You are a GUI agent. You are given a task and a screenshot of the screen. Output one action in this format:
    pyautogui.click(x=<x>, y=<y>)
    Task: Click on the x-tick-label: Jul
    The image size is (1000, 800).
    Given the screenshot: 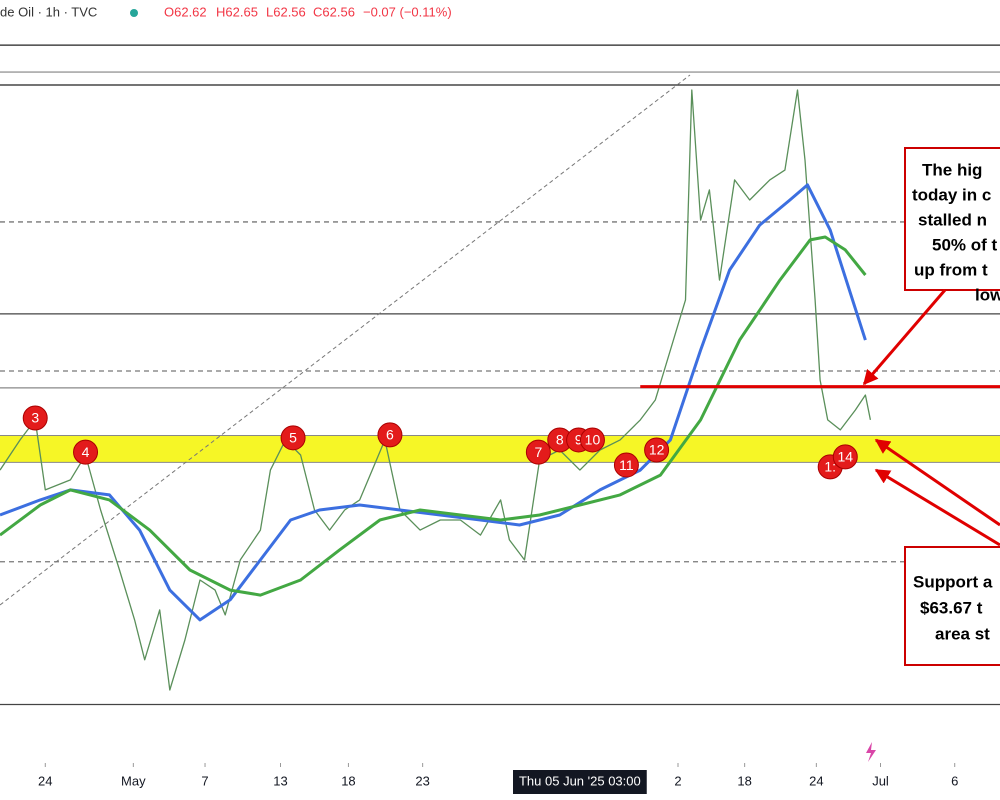 What is the action you would take?
    pyautogui.click(x=880, y=780)
    